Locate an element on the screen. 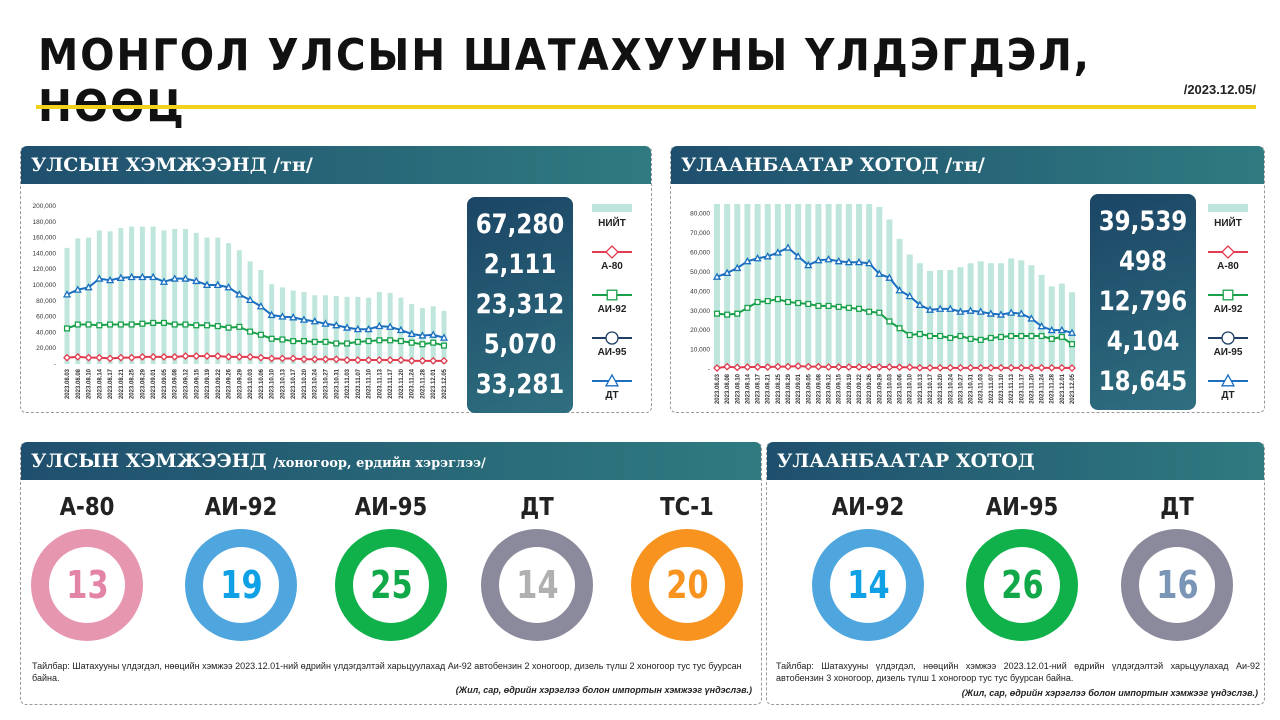  x-tick-label: 2023.10.10 is located at coordinates (911, 388).